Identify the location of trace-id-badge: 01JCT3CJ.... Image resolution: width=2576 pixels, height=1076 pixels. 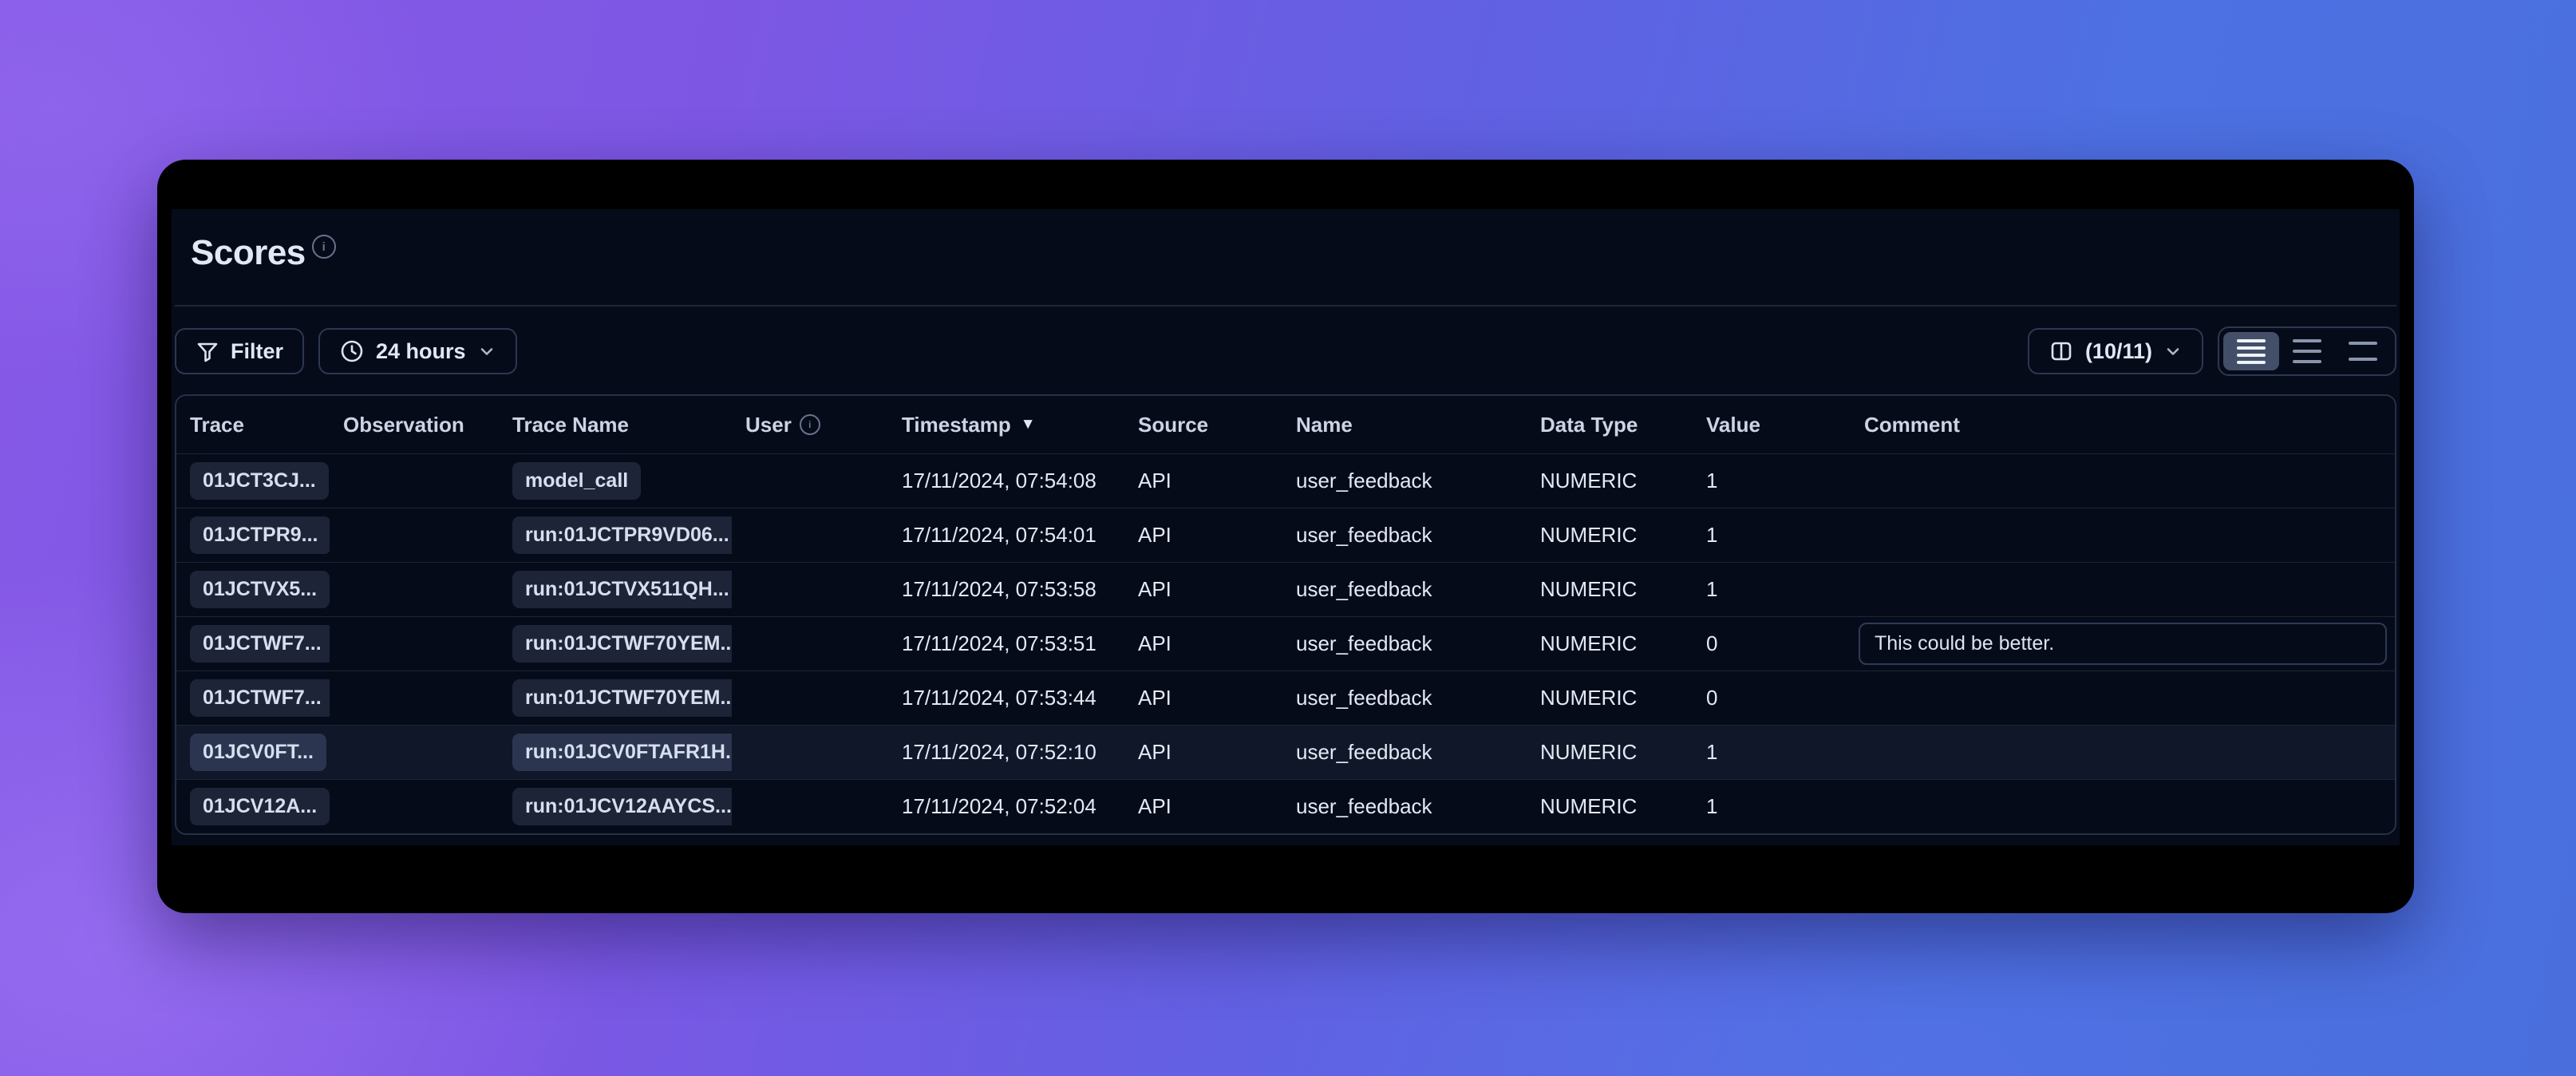
(259, 481).